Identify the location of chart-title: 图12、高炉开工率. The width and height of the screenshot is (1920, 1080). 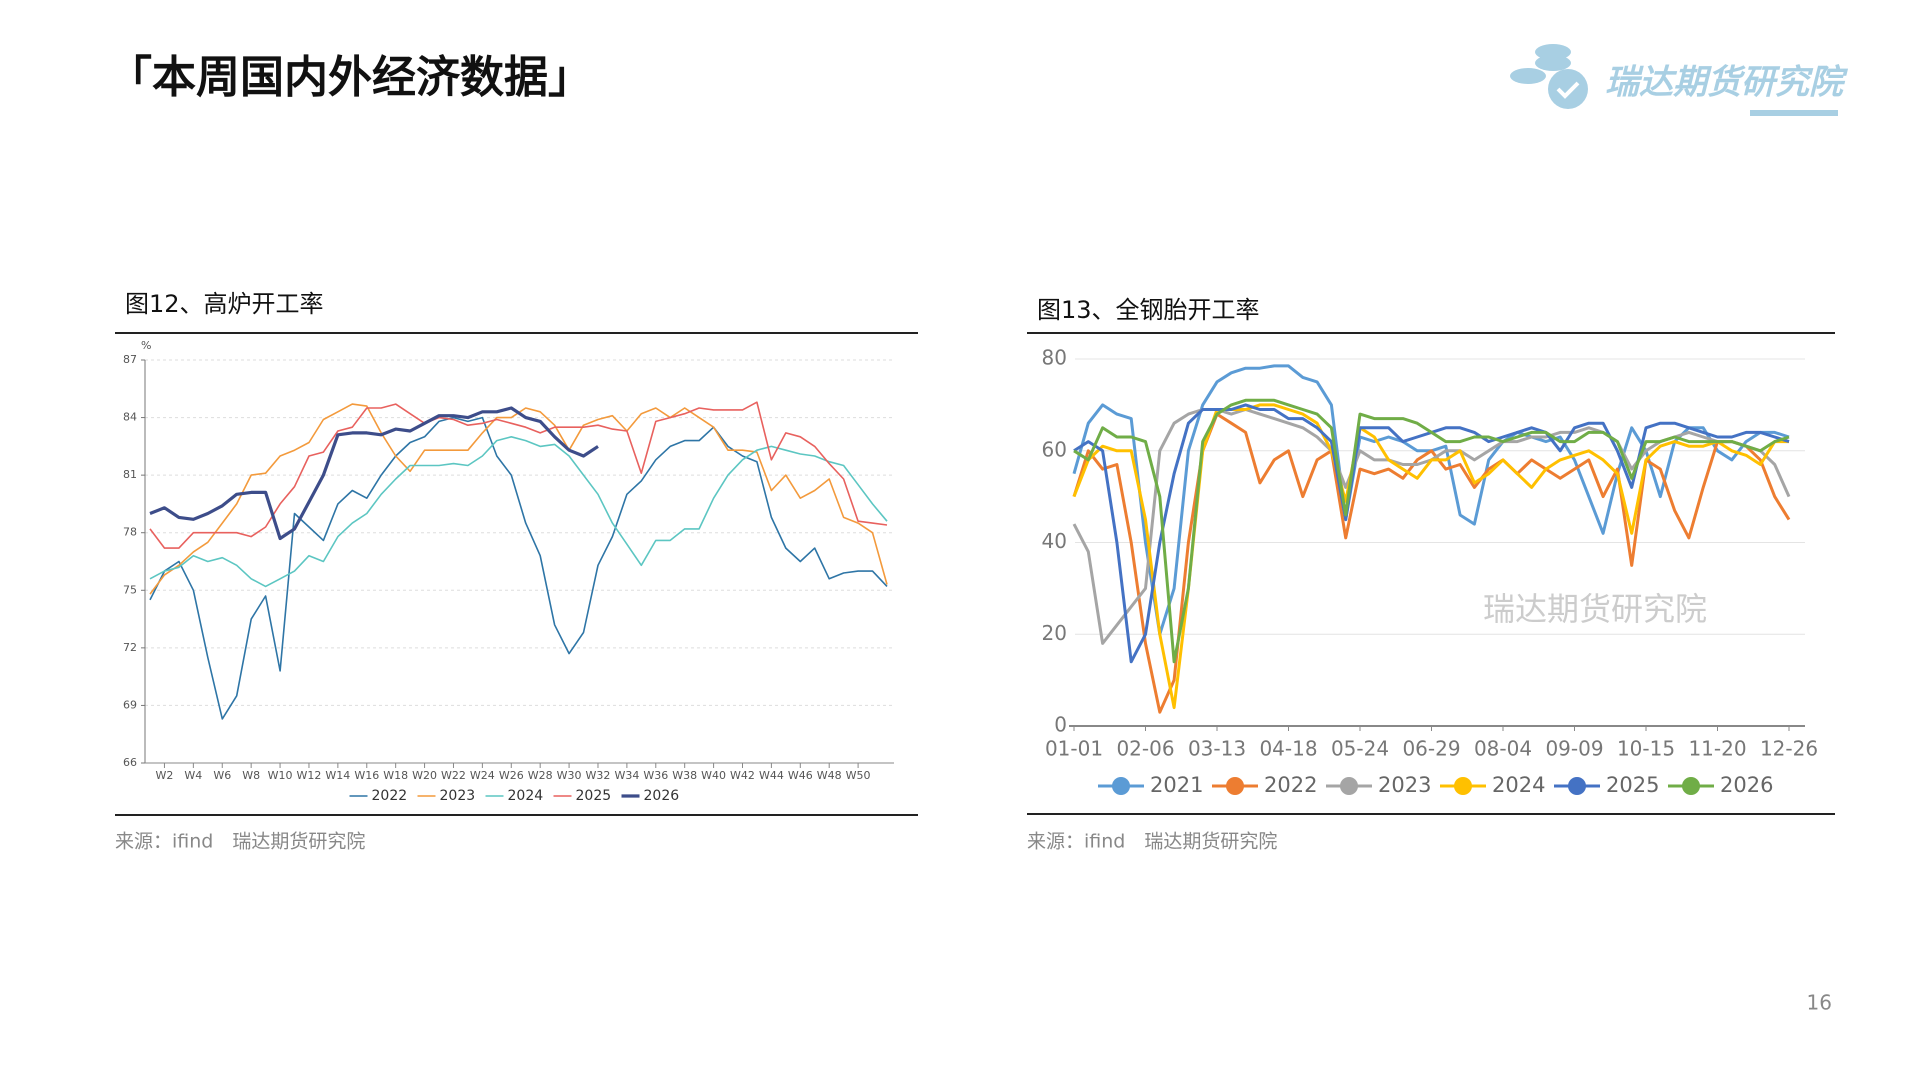
(224, 304).